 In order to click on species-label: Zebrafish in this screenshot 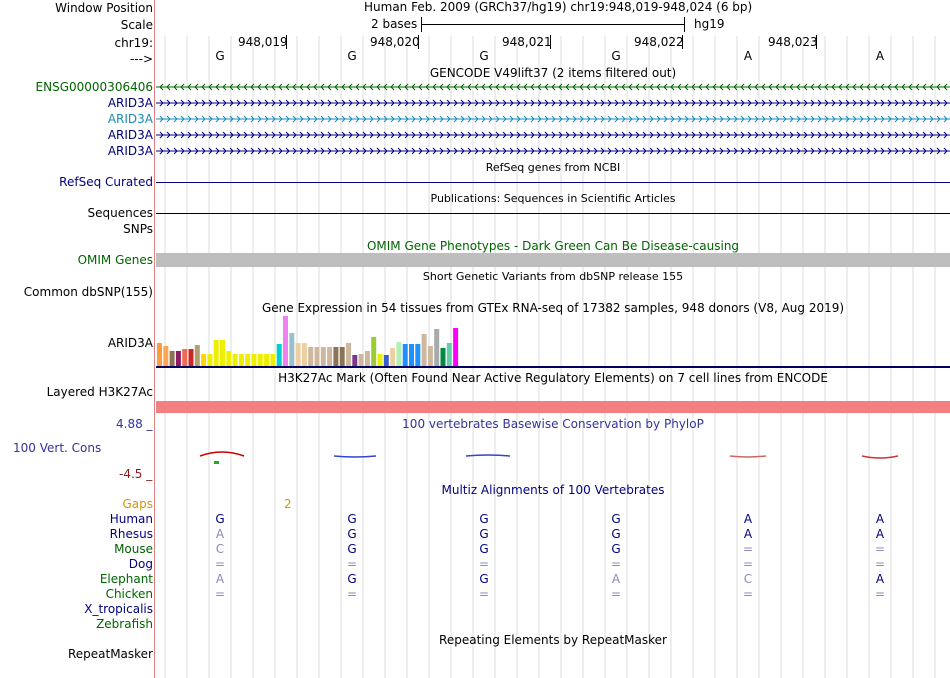, I will do `click(124, 624)`.